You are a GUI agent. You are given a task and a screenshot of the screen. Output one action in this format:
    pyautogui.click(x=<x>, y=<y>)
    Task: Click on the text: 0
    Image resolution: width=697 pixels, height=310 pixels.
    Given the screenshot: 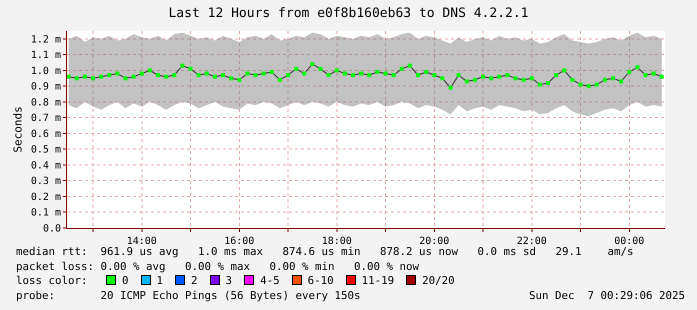 What is the action you would take?
    pyautogui.click(x=125, y=281)
    